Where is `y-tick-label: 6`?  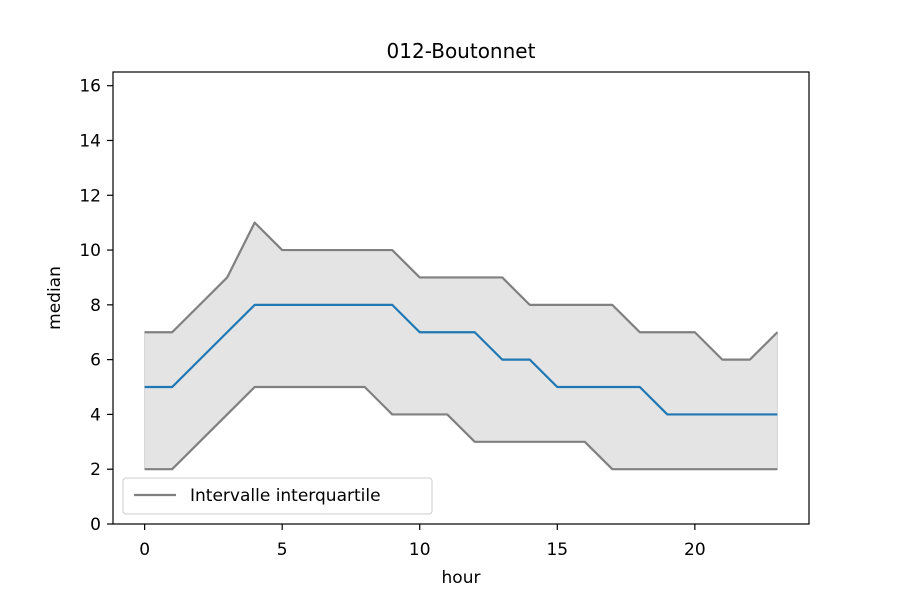 y-tick-label: 6 is located at coordinates (95, 361).